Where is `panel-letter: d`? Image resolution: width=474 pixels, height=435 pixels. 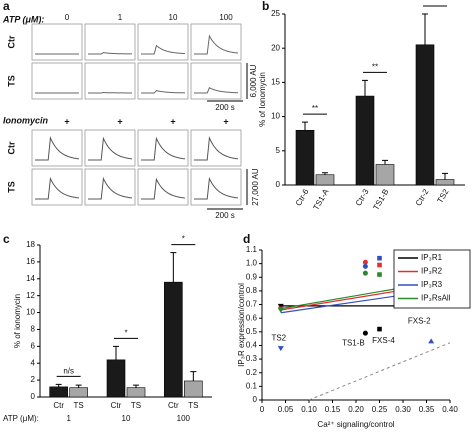
panel-letter: d is located at coordinates (246, 239).